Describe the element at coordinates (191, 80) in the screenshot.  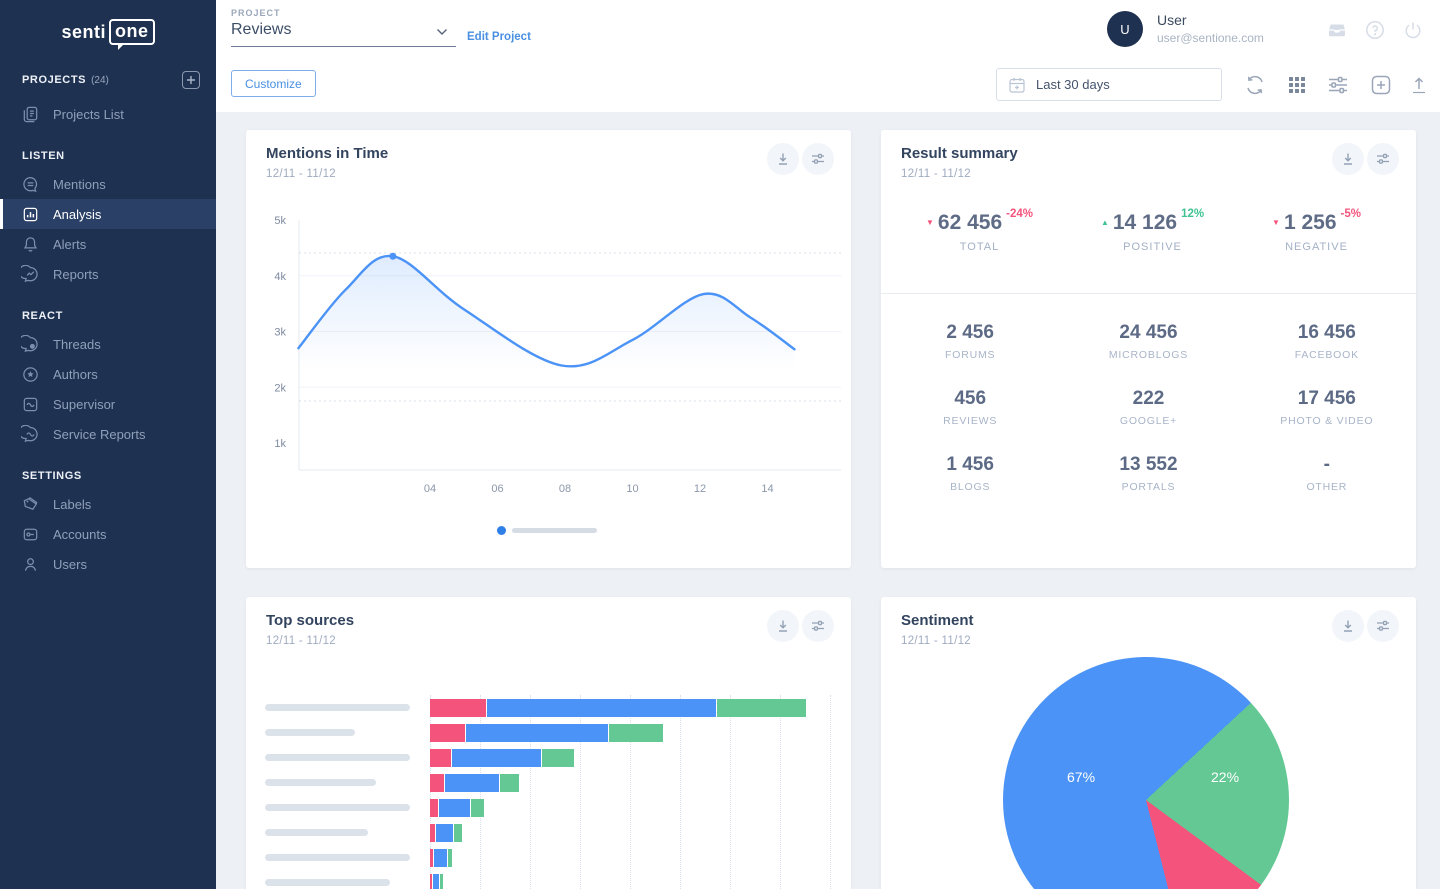
I see `add-project-button` at that location.